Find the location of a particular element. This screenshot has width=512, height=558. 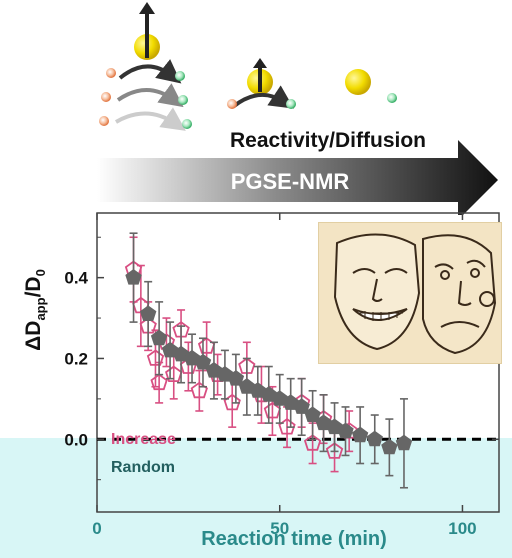

x-axis-label: Reaction time (min) is located at coordinates (294, 539).